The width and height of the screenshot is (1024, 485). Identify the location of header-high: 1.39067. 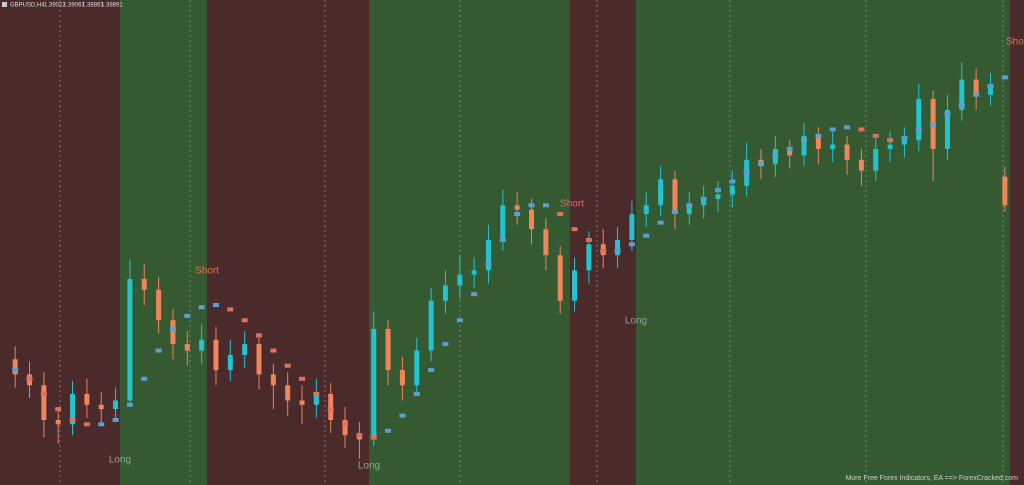
(74, 6).